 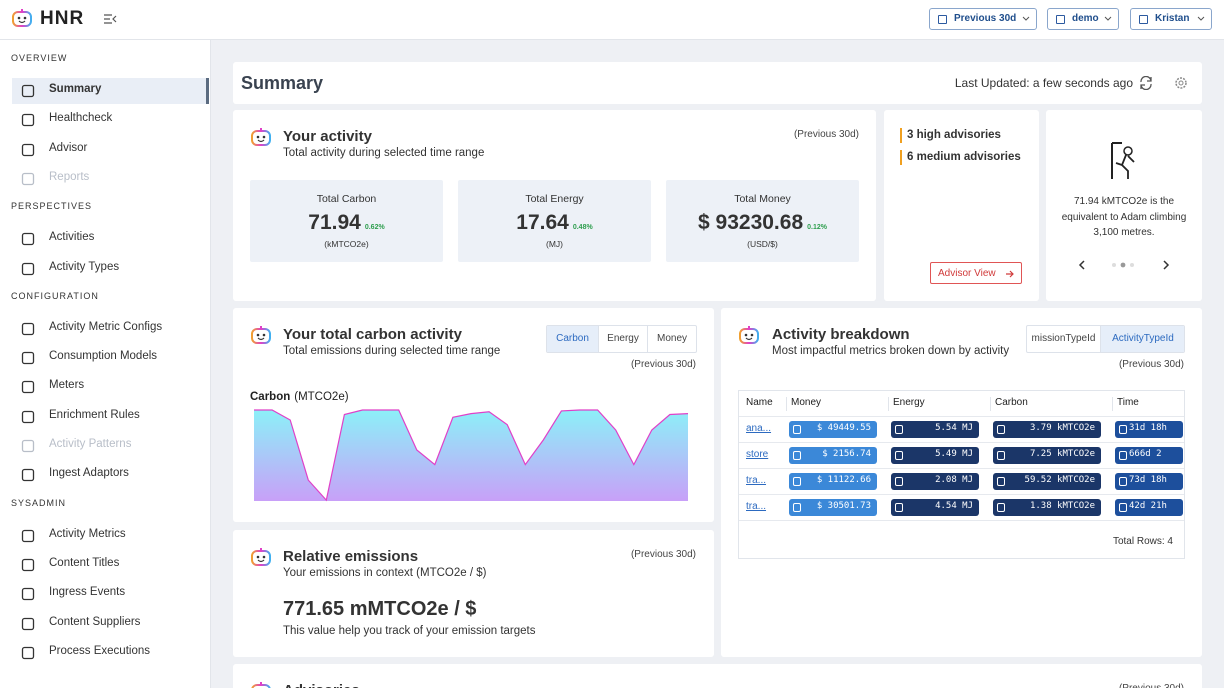 I want to click on badge-text: 3.79 kMTCO2e, so click(x=1062, y=428).